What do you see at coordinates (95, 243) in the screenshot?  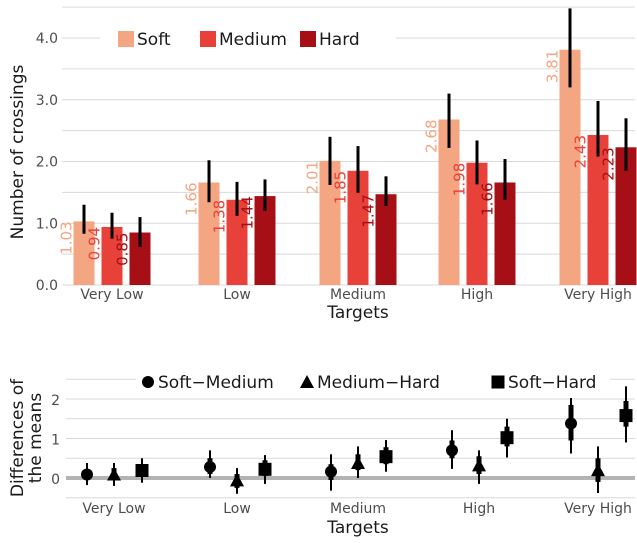 I see `data-label-medium-very-low: 0.94` at bounding box center [95, 243].